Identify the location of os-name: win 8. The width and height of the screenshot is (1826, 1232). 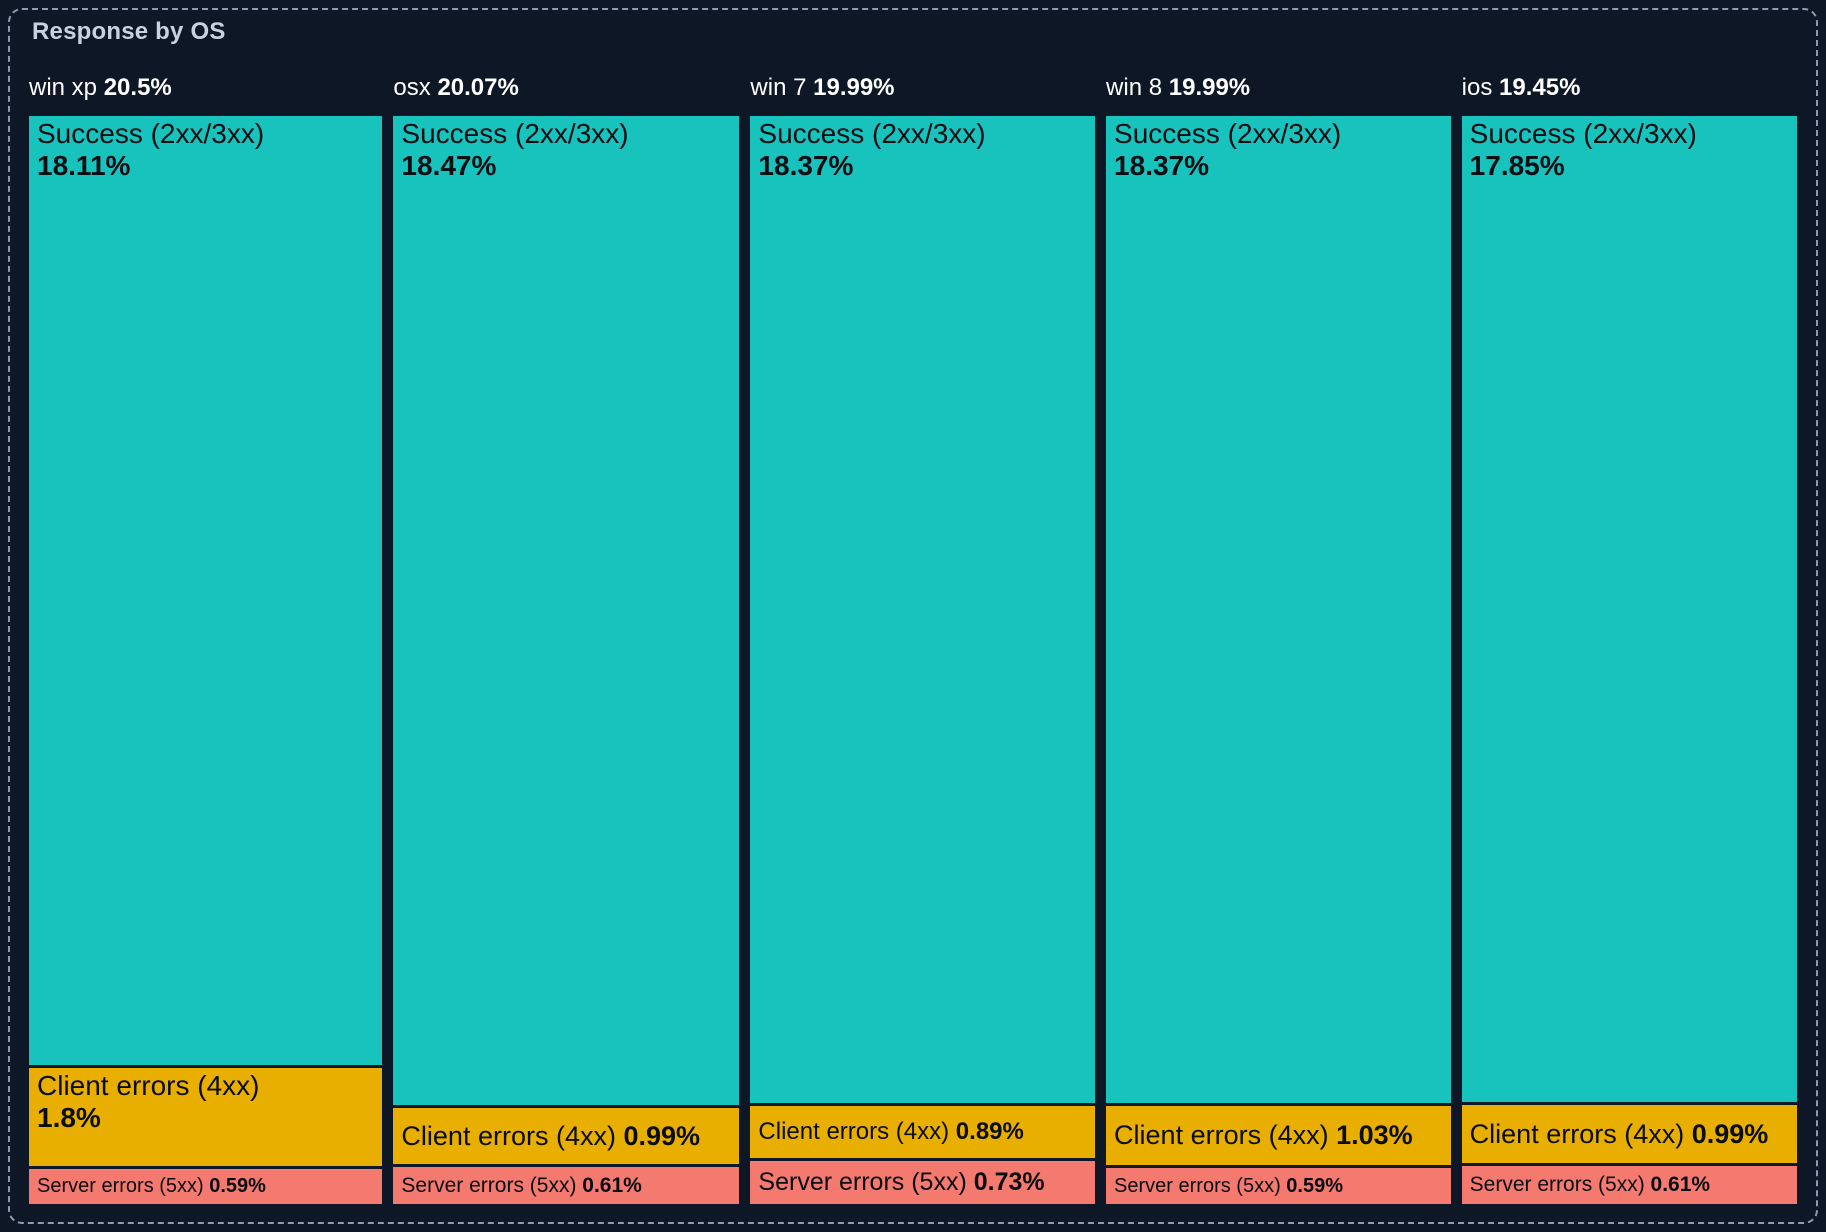
(1137, 87).